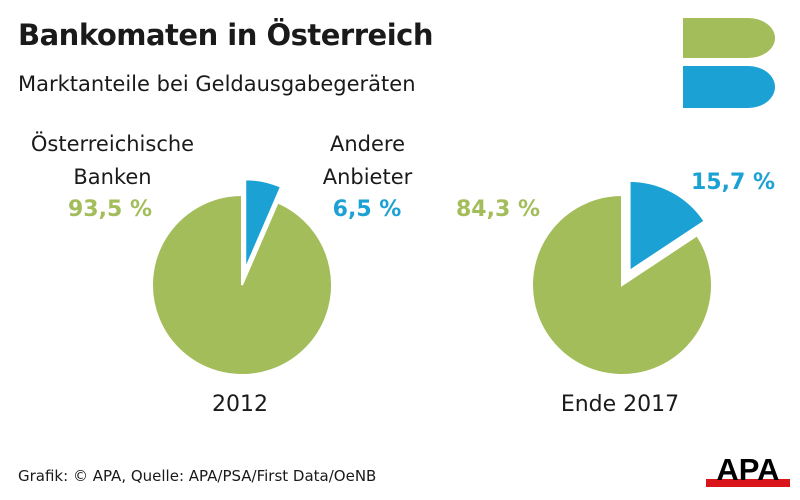  I want to click on legend-banks: Österreichische Banken, so click(112, 161).